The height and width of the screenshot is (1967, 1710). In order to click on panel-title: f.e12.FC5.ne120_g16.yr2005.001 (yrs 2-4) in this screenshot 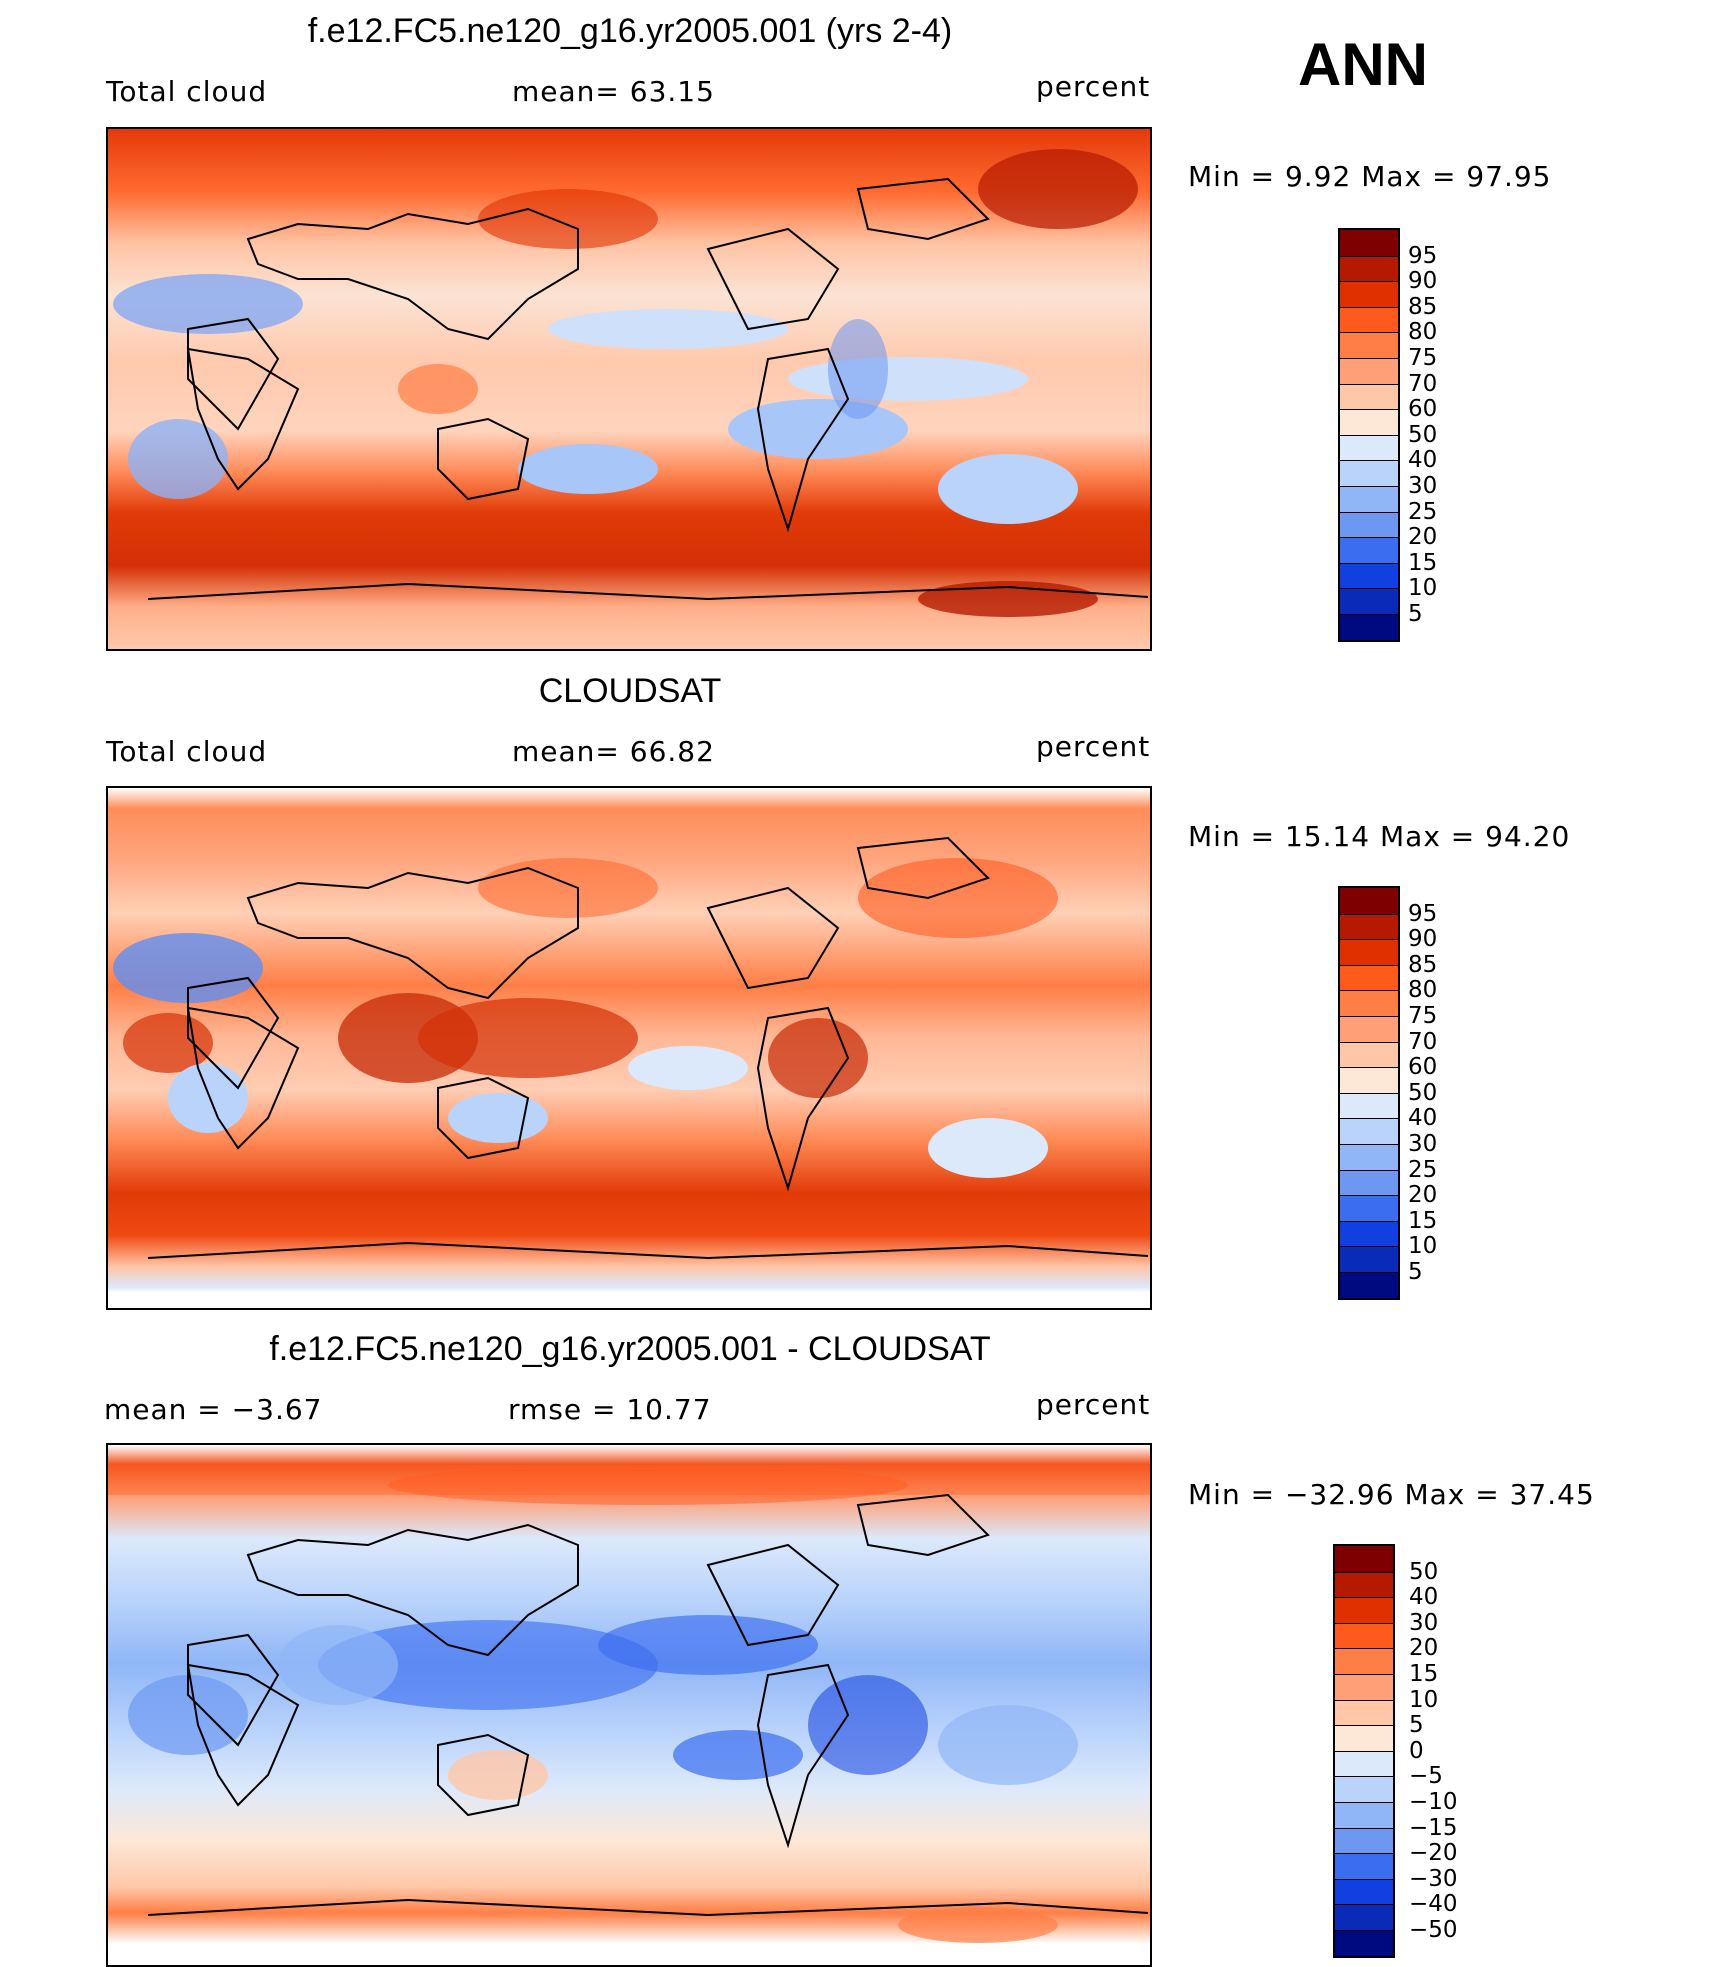, I will do `click(630, 31)`.